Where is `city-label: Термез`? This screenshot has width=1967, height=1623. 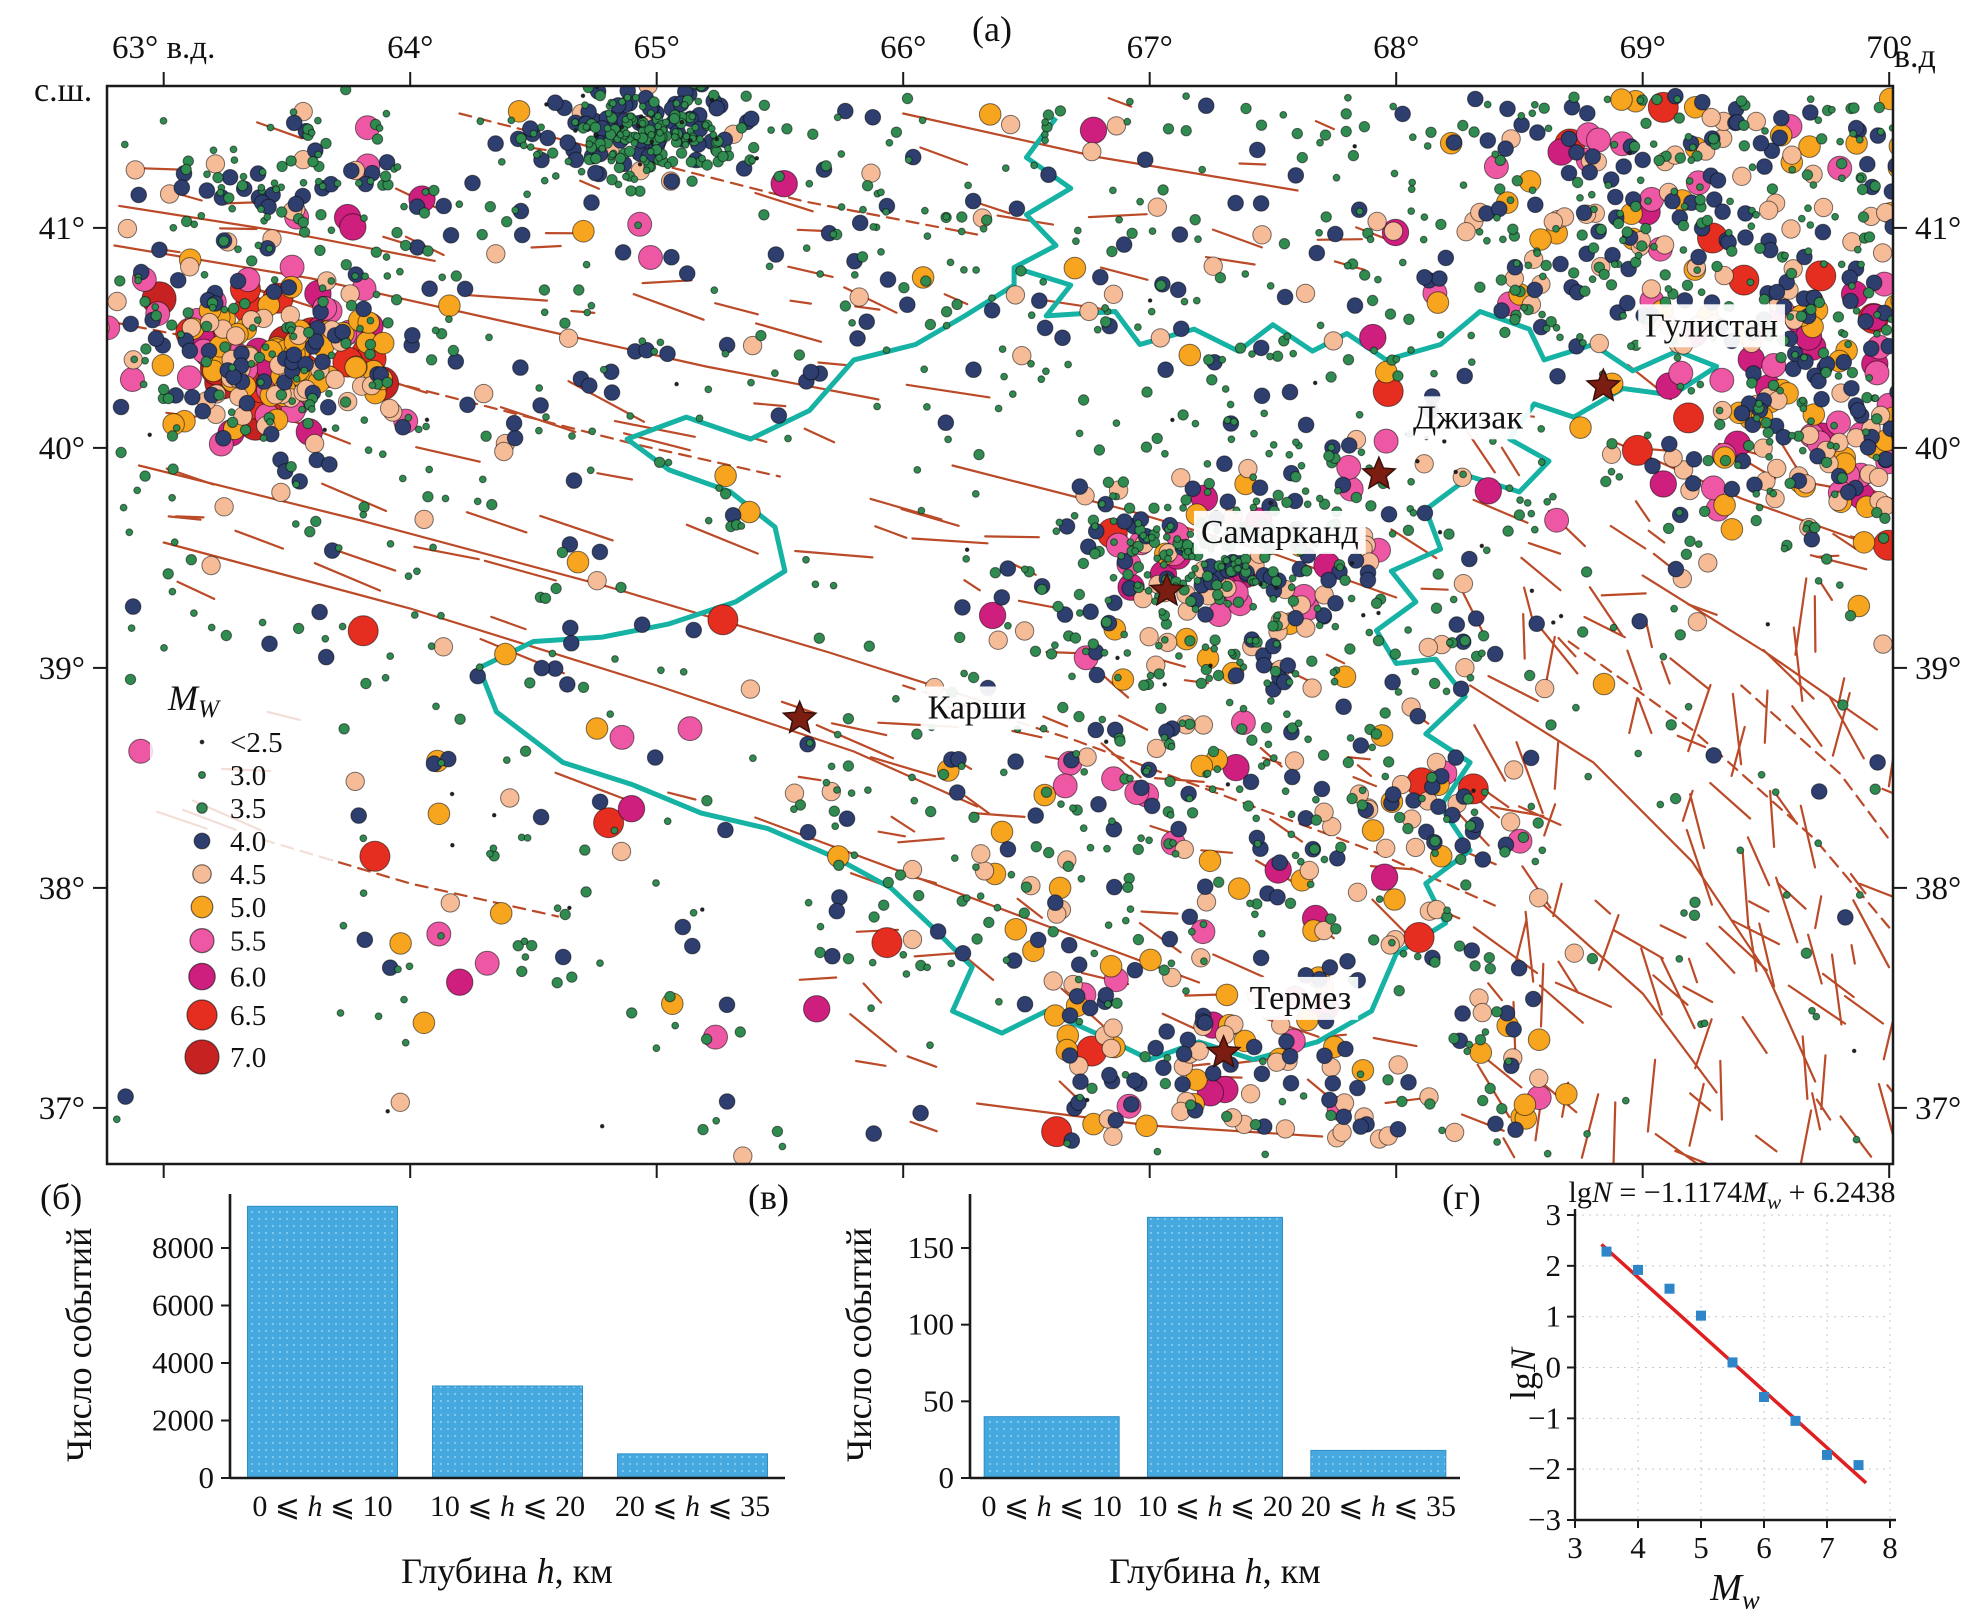
city-label: Термез is located at coordinates (1301, 998).